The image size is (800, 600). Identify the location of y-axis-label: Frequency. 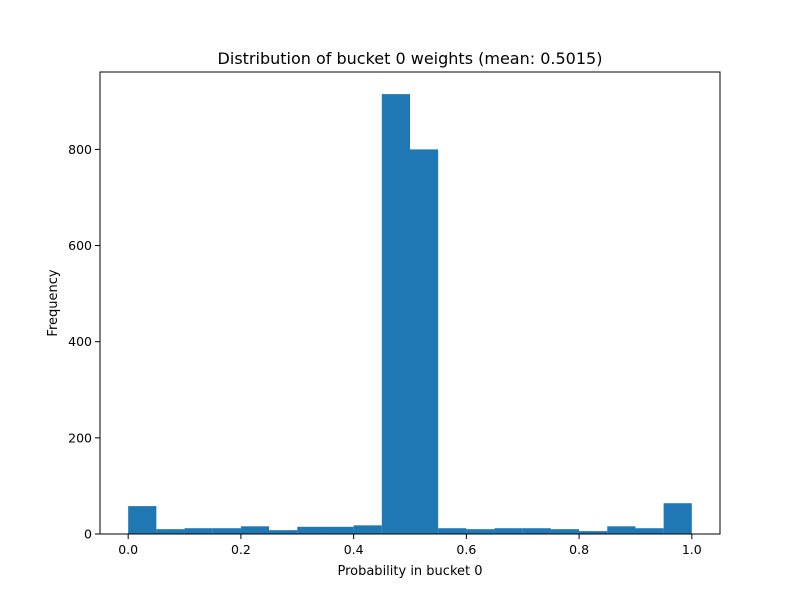
(53, 302).